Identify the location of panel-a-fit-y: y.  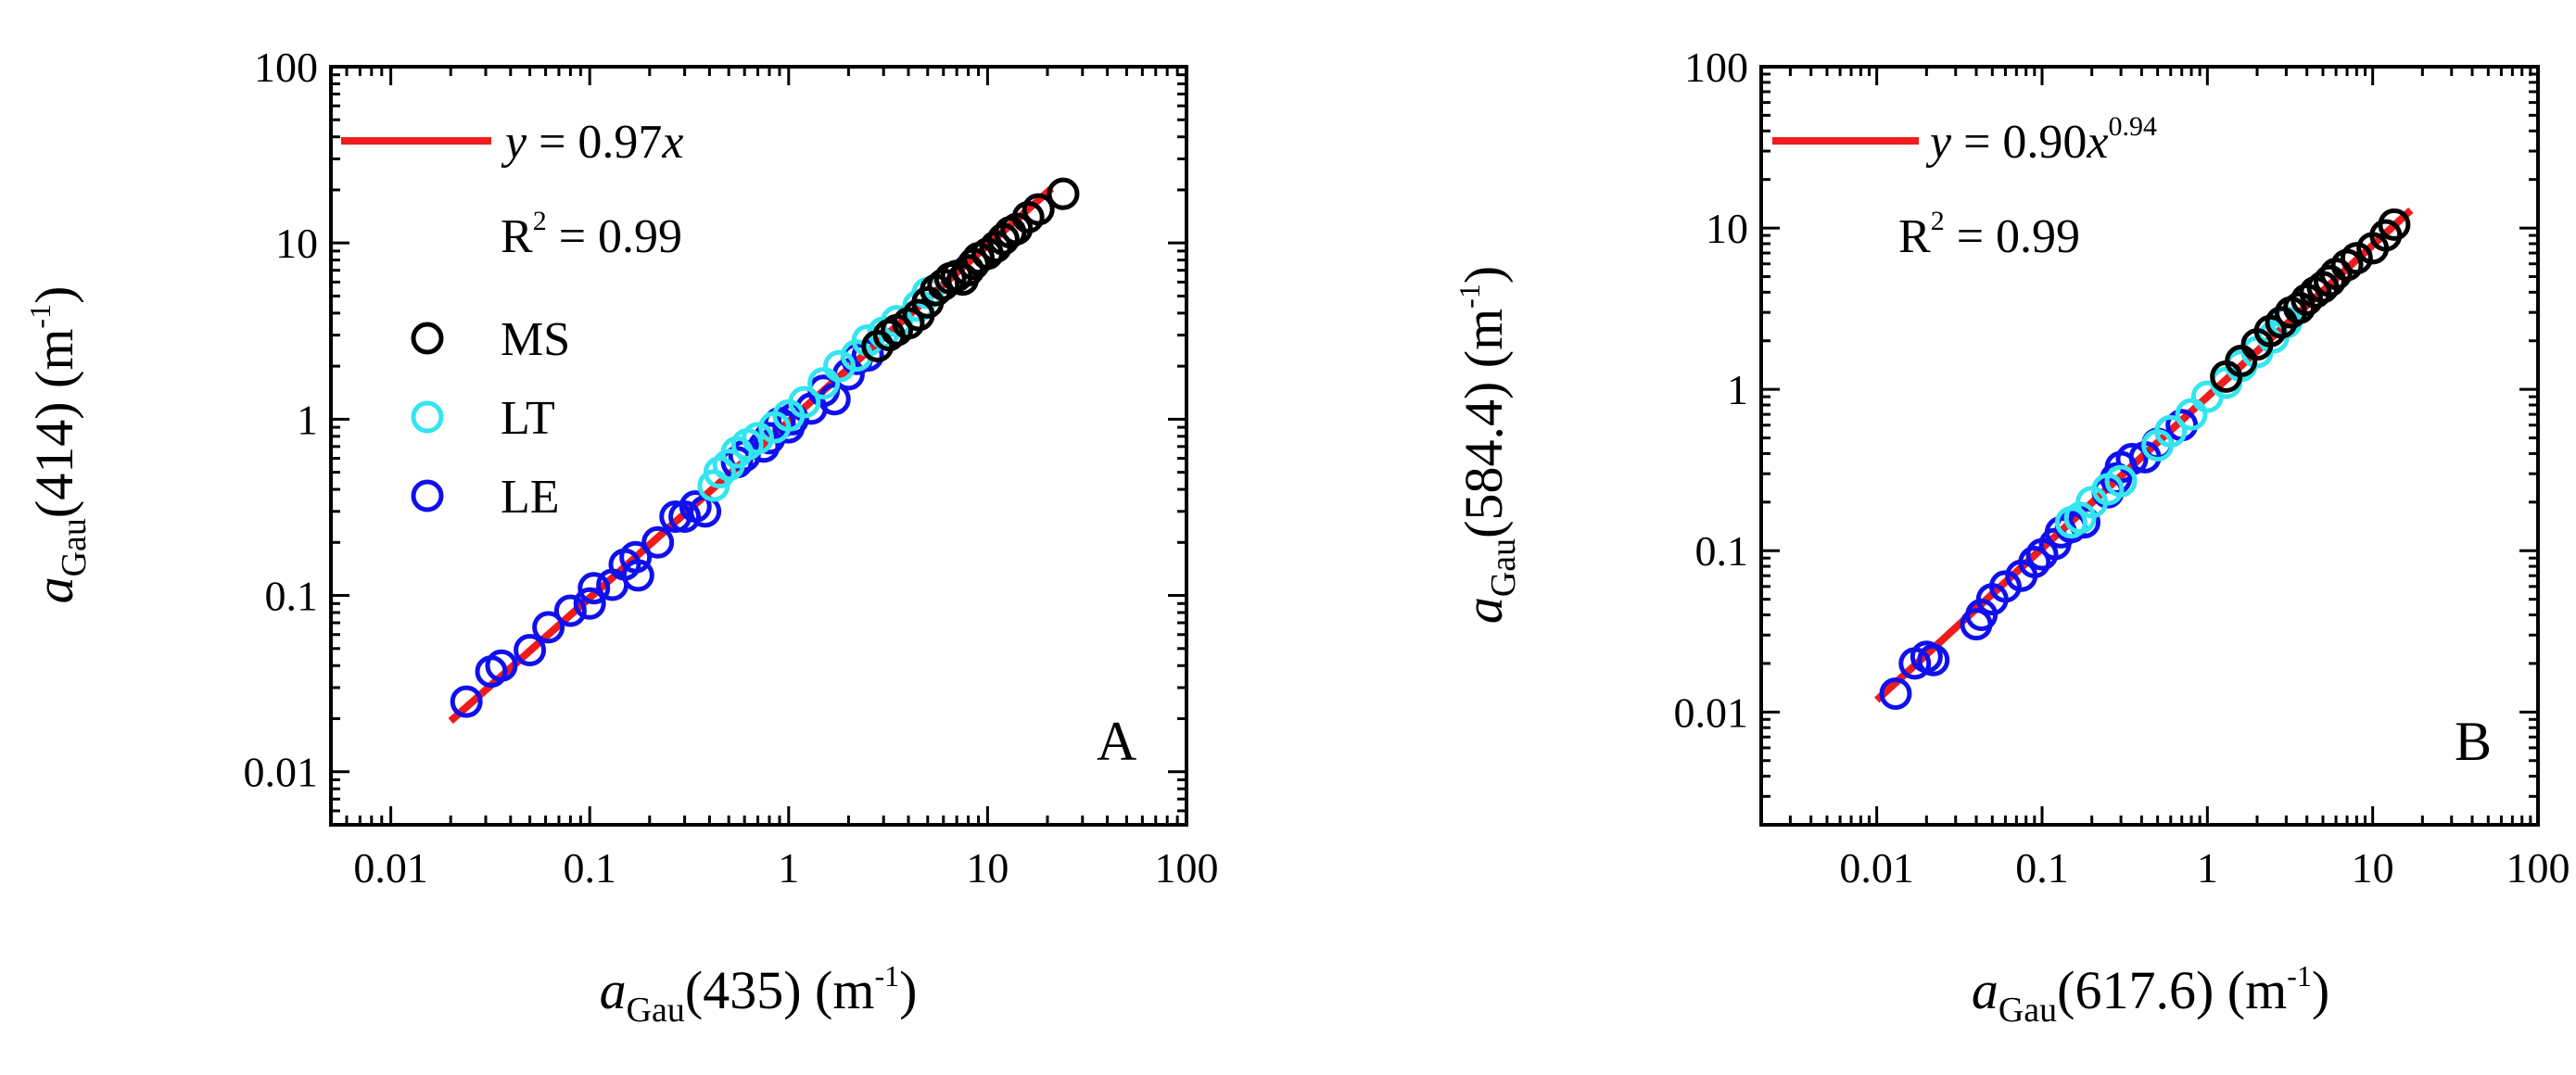
(514, 143).